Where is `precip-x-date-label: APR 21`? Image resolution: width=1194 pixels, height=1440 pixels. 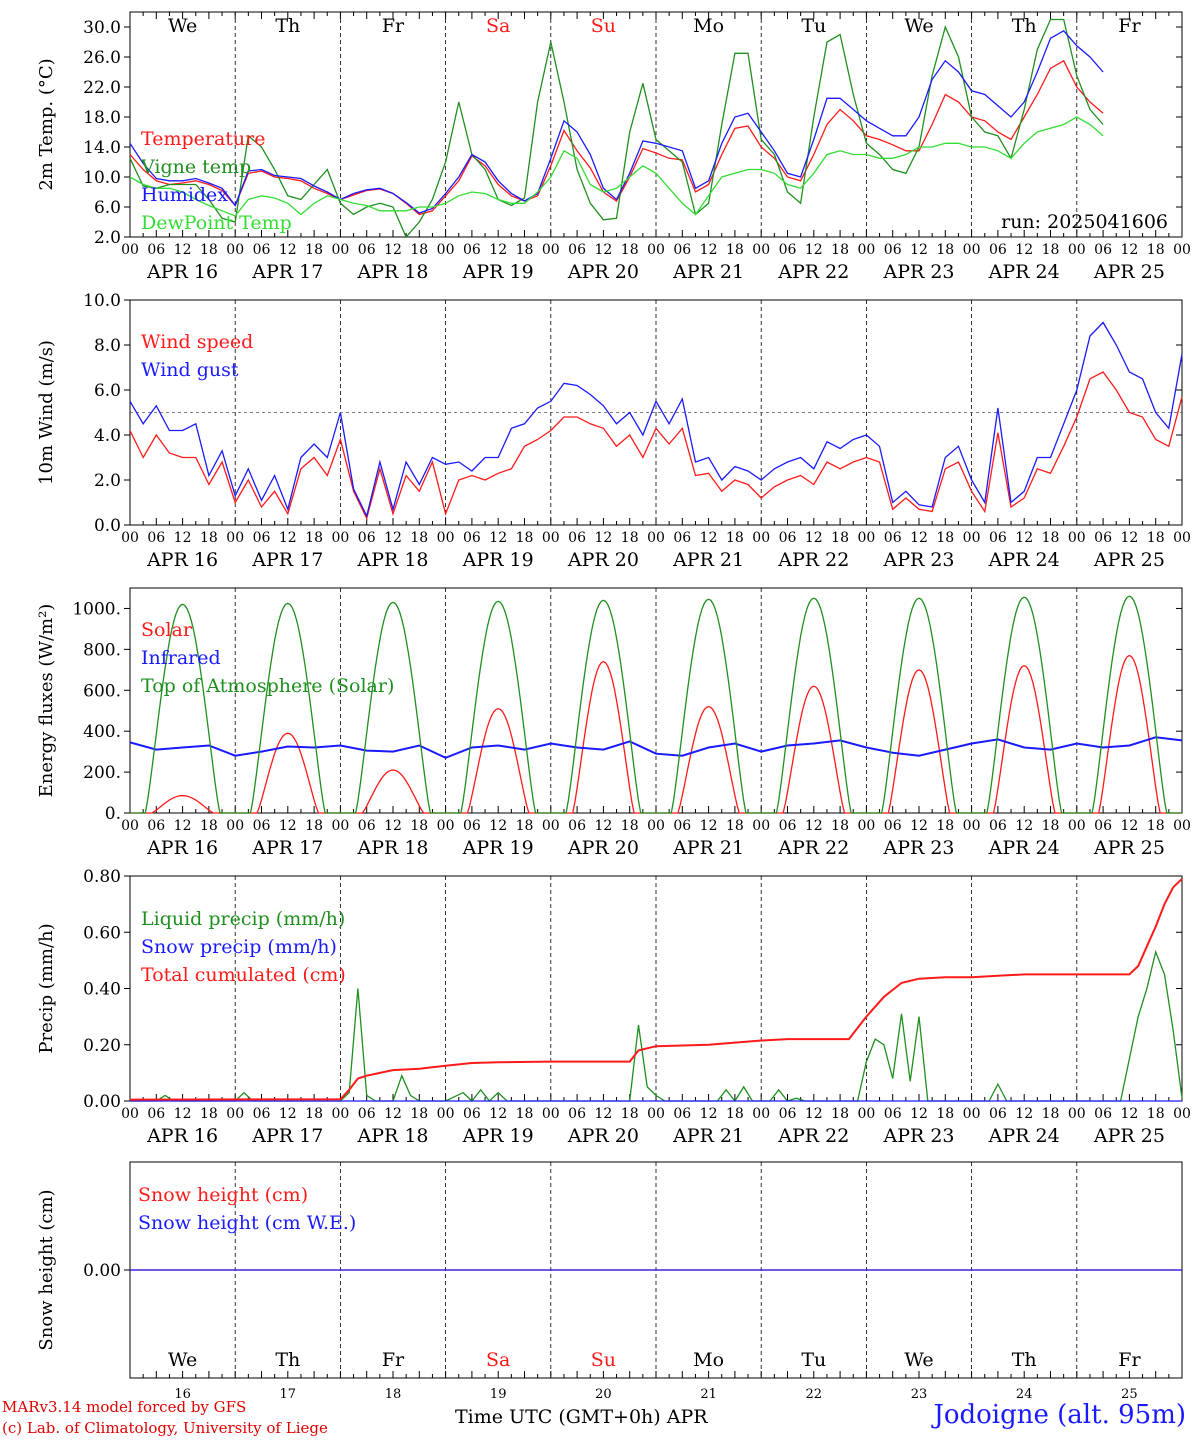 precip-x-date-label: APR 21 is located at coordinates (708, 1136).